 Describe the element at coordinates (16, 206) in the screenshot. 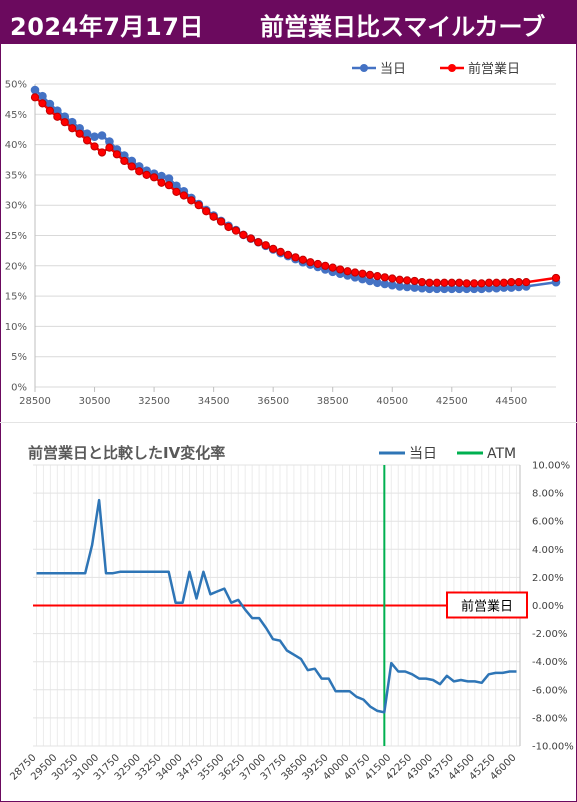

I see `y-tick-label: 30%` at that location.